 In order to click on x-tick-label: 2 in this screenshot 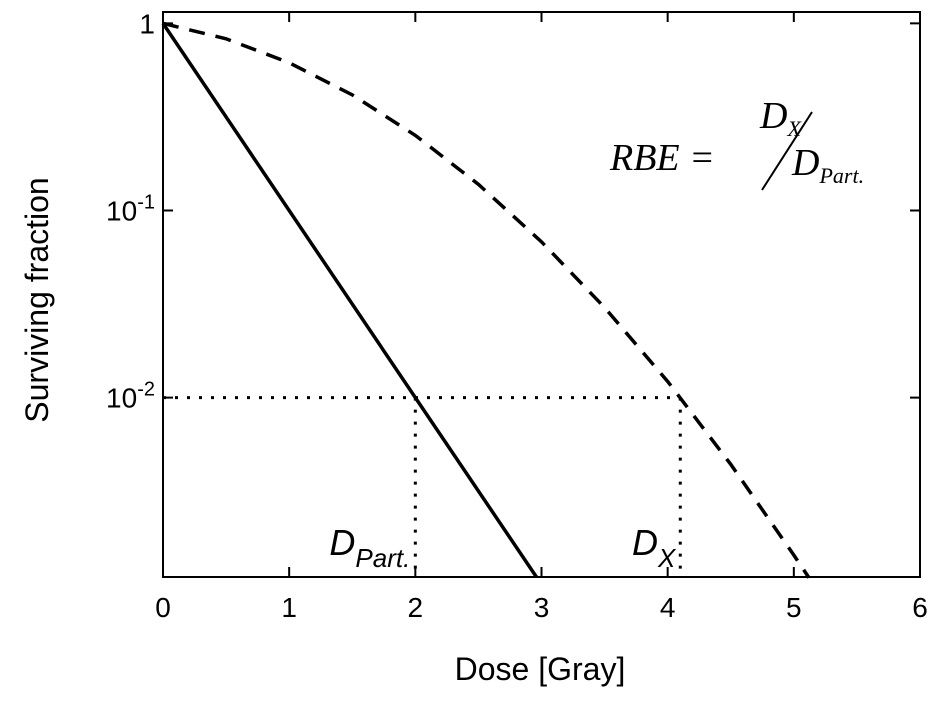, I will do `click(416, 607)`.